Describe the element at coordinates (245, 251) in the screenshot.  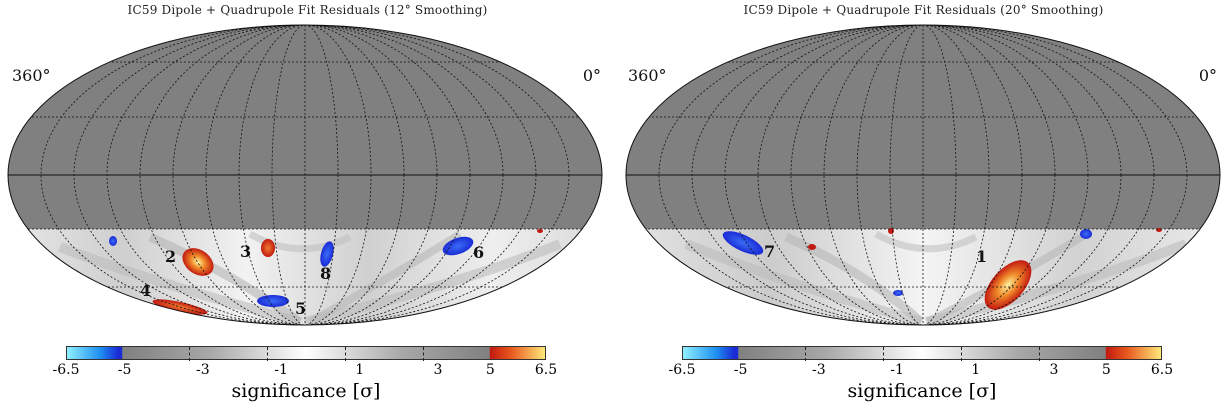
I see `region-label: 3` at that location.